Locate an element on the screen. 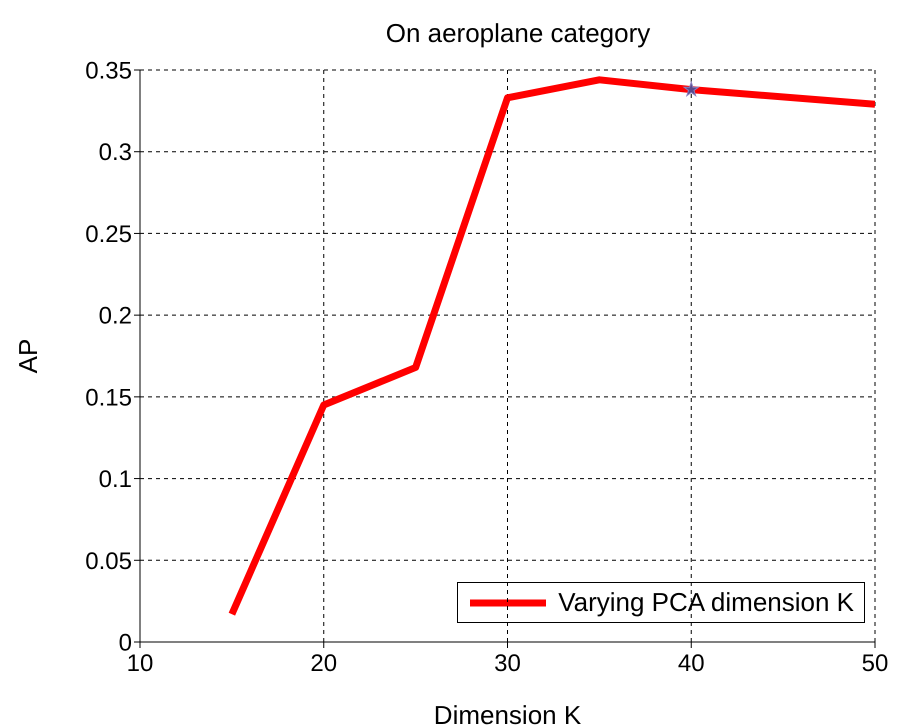  y-tick-label: 0.3 is located at coordinates (115, 152).